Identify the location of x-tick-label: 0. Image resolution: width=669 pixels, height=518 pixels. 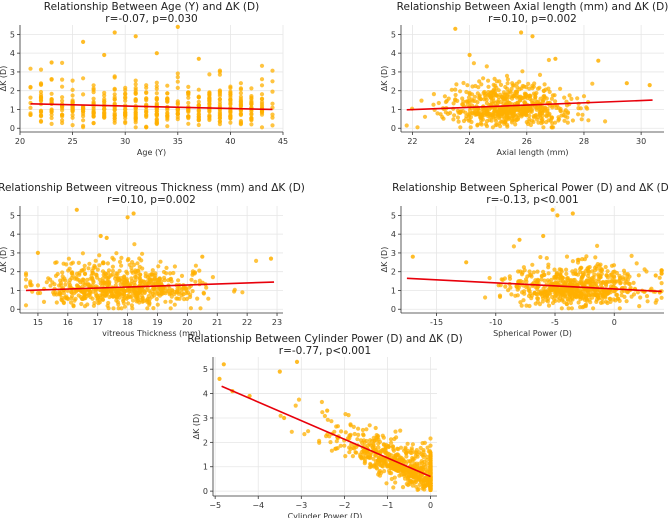
(430, 505).